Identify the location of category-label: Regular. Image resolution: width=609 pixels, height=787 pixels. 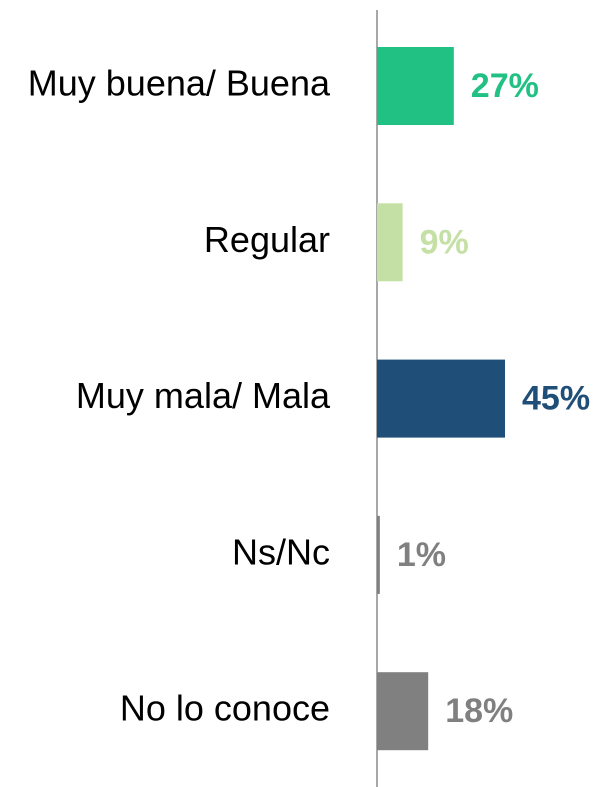
(267, 239).